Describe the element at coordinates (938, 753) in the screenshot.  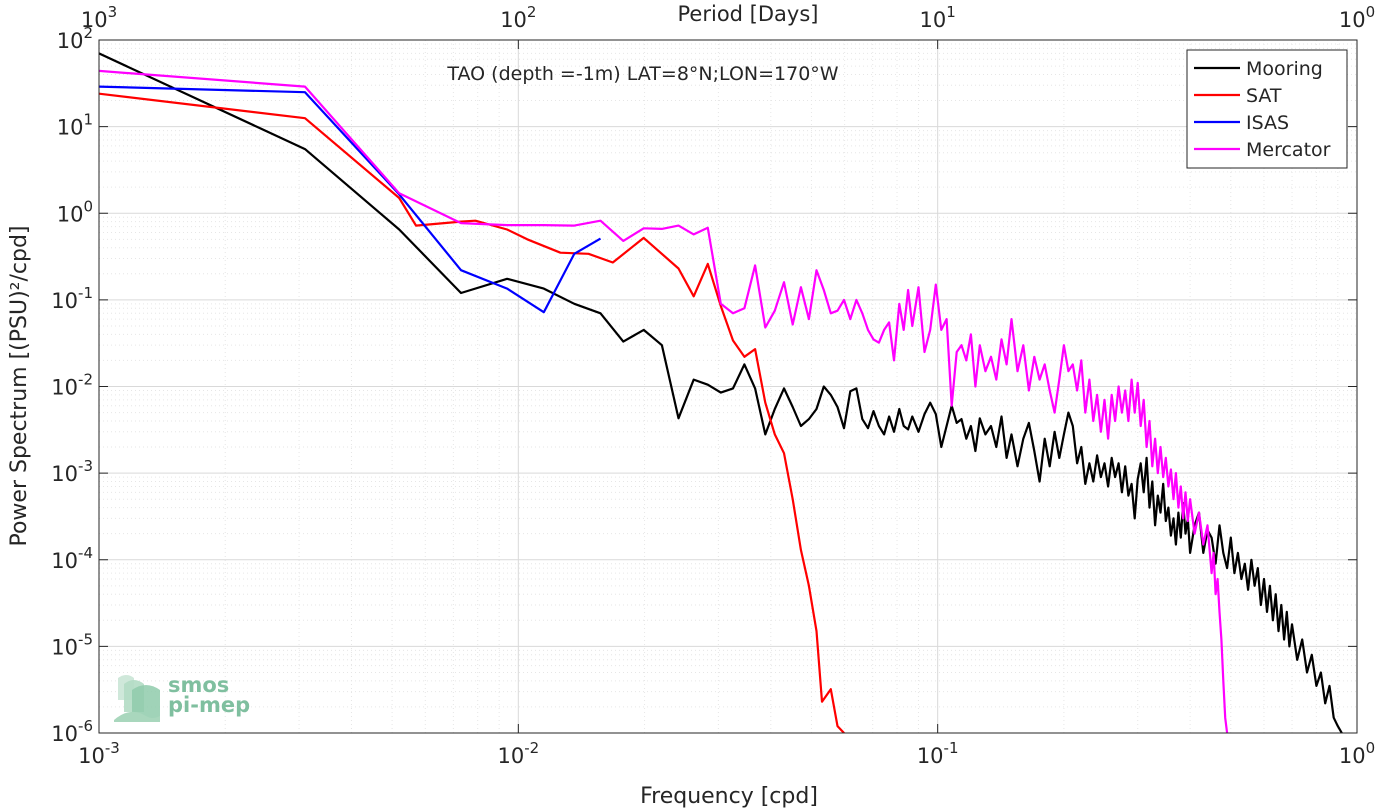
I see `x-tick-label: 10⁻¹` at that location.